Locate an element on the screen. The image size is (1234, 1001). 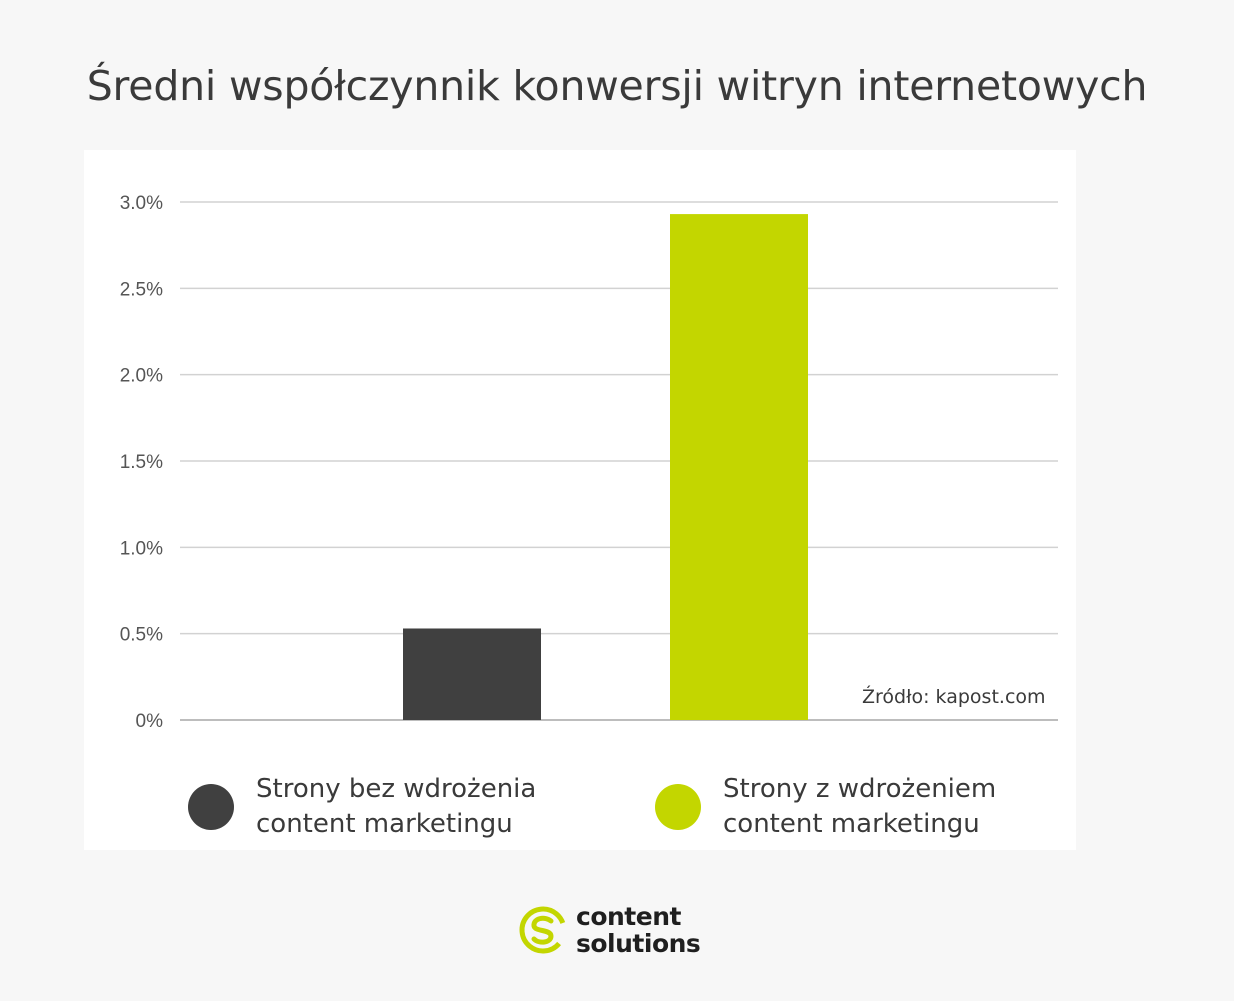
source-note: Źródło: kapost.com is located at coordinates (954, 697).